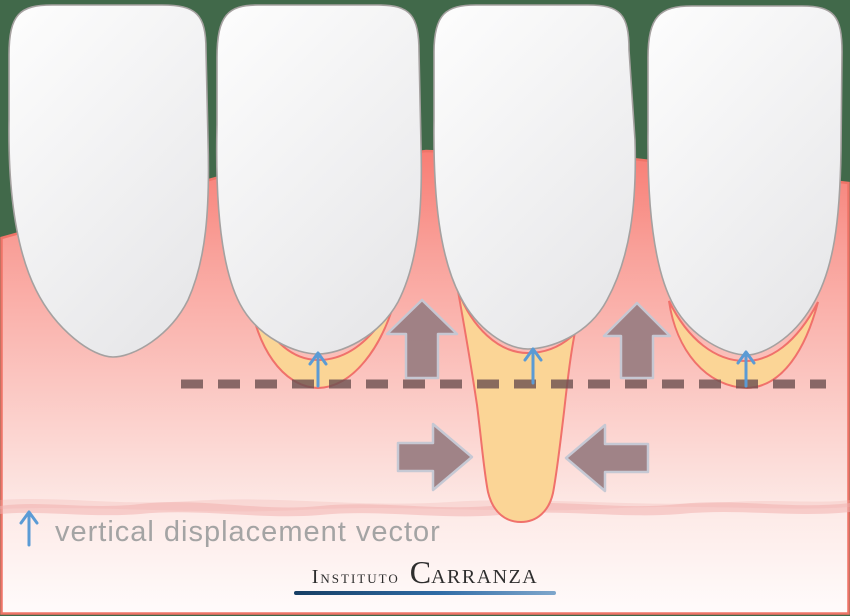 Image resolution: width=850 pixels, height=616 pixels. I want to click on large-right-arrow, so click(435, 457).